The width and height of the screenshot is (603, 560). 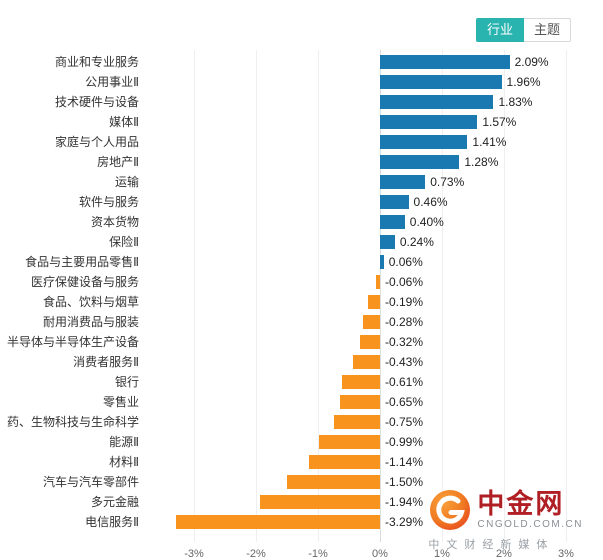 I want to click on chart-row: 药、生物科技与生命科学 -0.75%, so click(x=301, y=422).